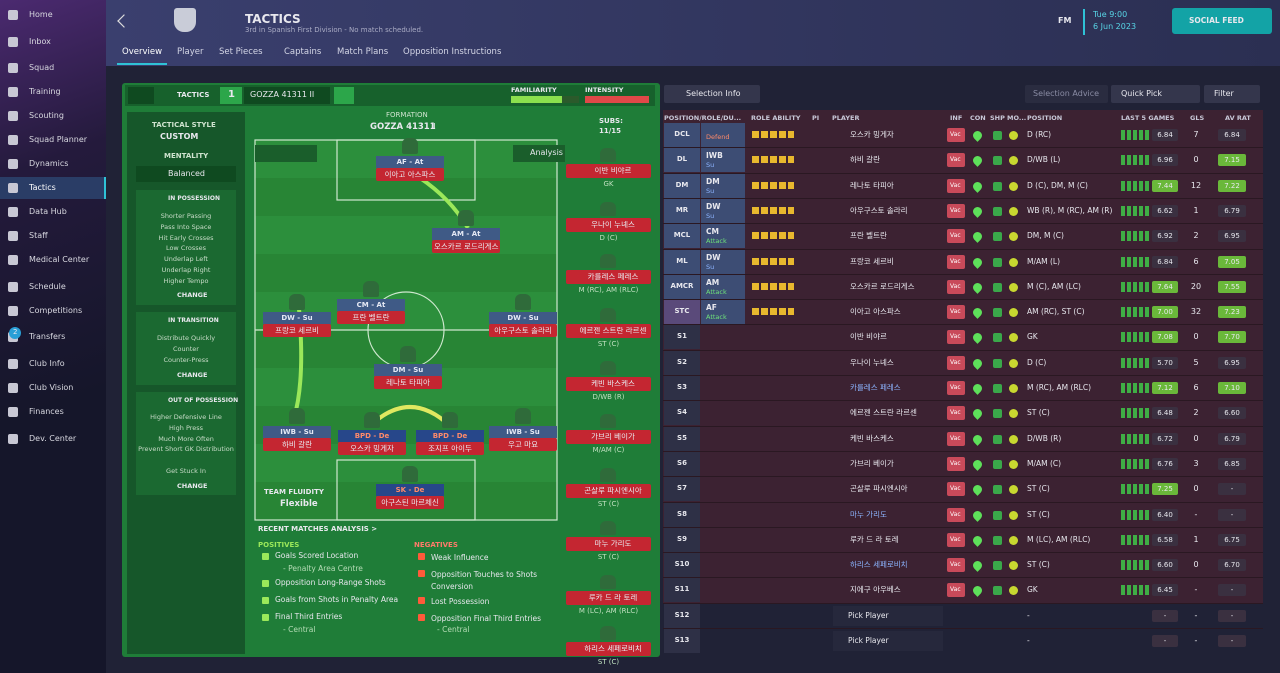  Describe the element at coordinates (716, 241) in the screenshot. I see `row-duty: Attack` at that location.